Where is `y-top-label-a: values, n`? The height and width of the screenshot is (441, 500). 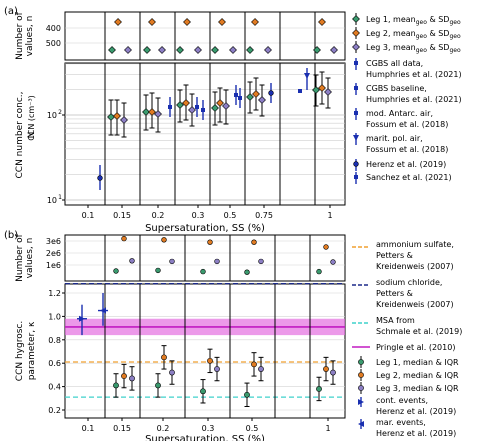
y-top-label-a: values, n is located at coordinates (30, 36).